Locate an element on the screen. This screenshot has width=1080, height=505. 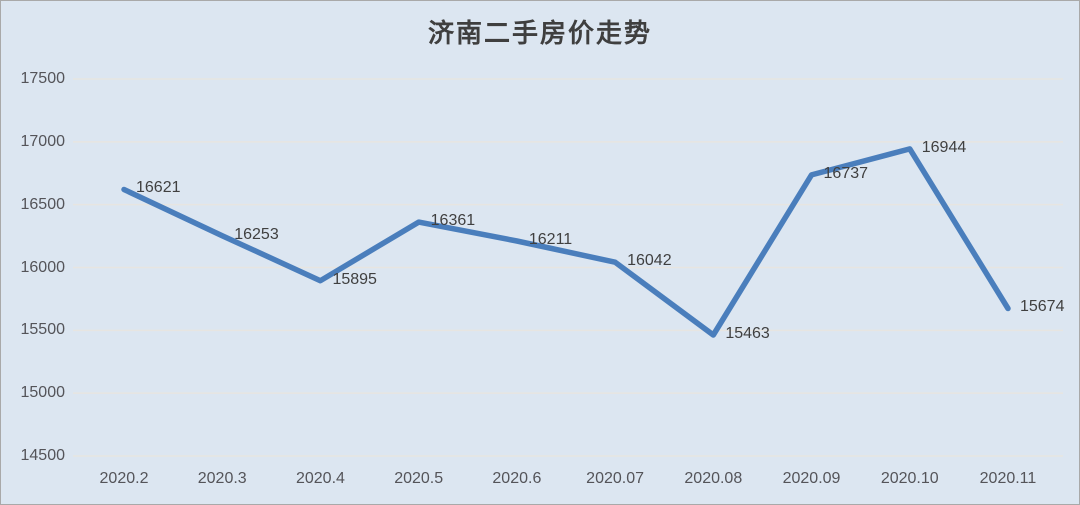
data-label: 16253 is located at coordinates (256, 234).